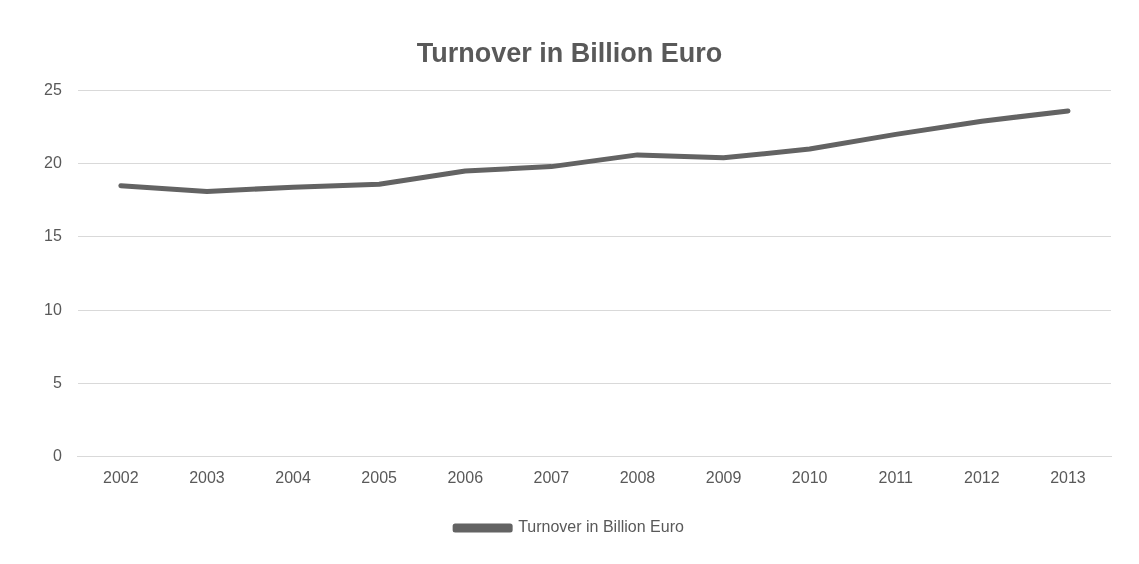 This screenshot has height=564, width=1139. What do you see at coordinates (53, 309) in the screenshot?
I see `y-tick-label: 10` at bounding box center [53, 309].